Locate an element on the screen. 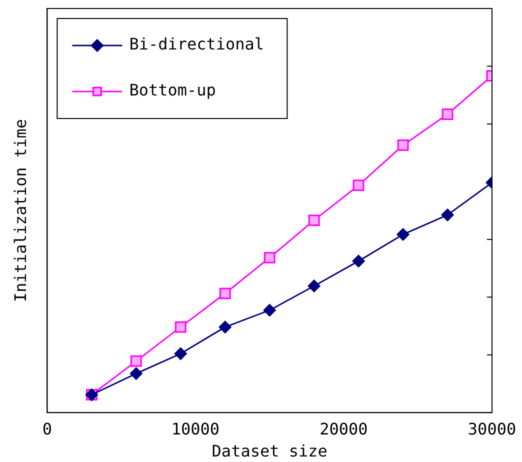  legend-label: Bottom-up is located at coordinates (172, 90).